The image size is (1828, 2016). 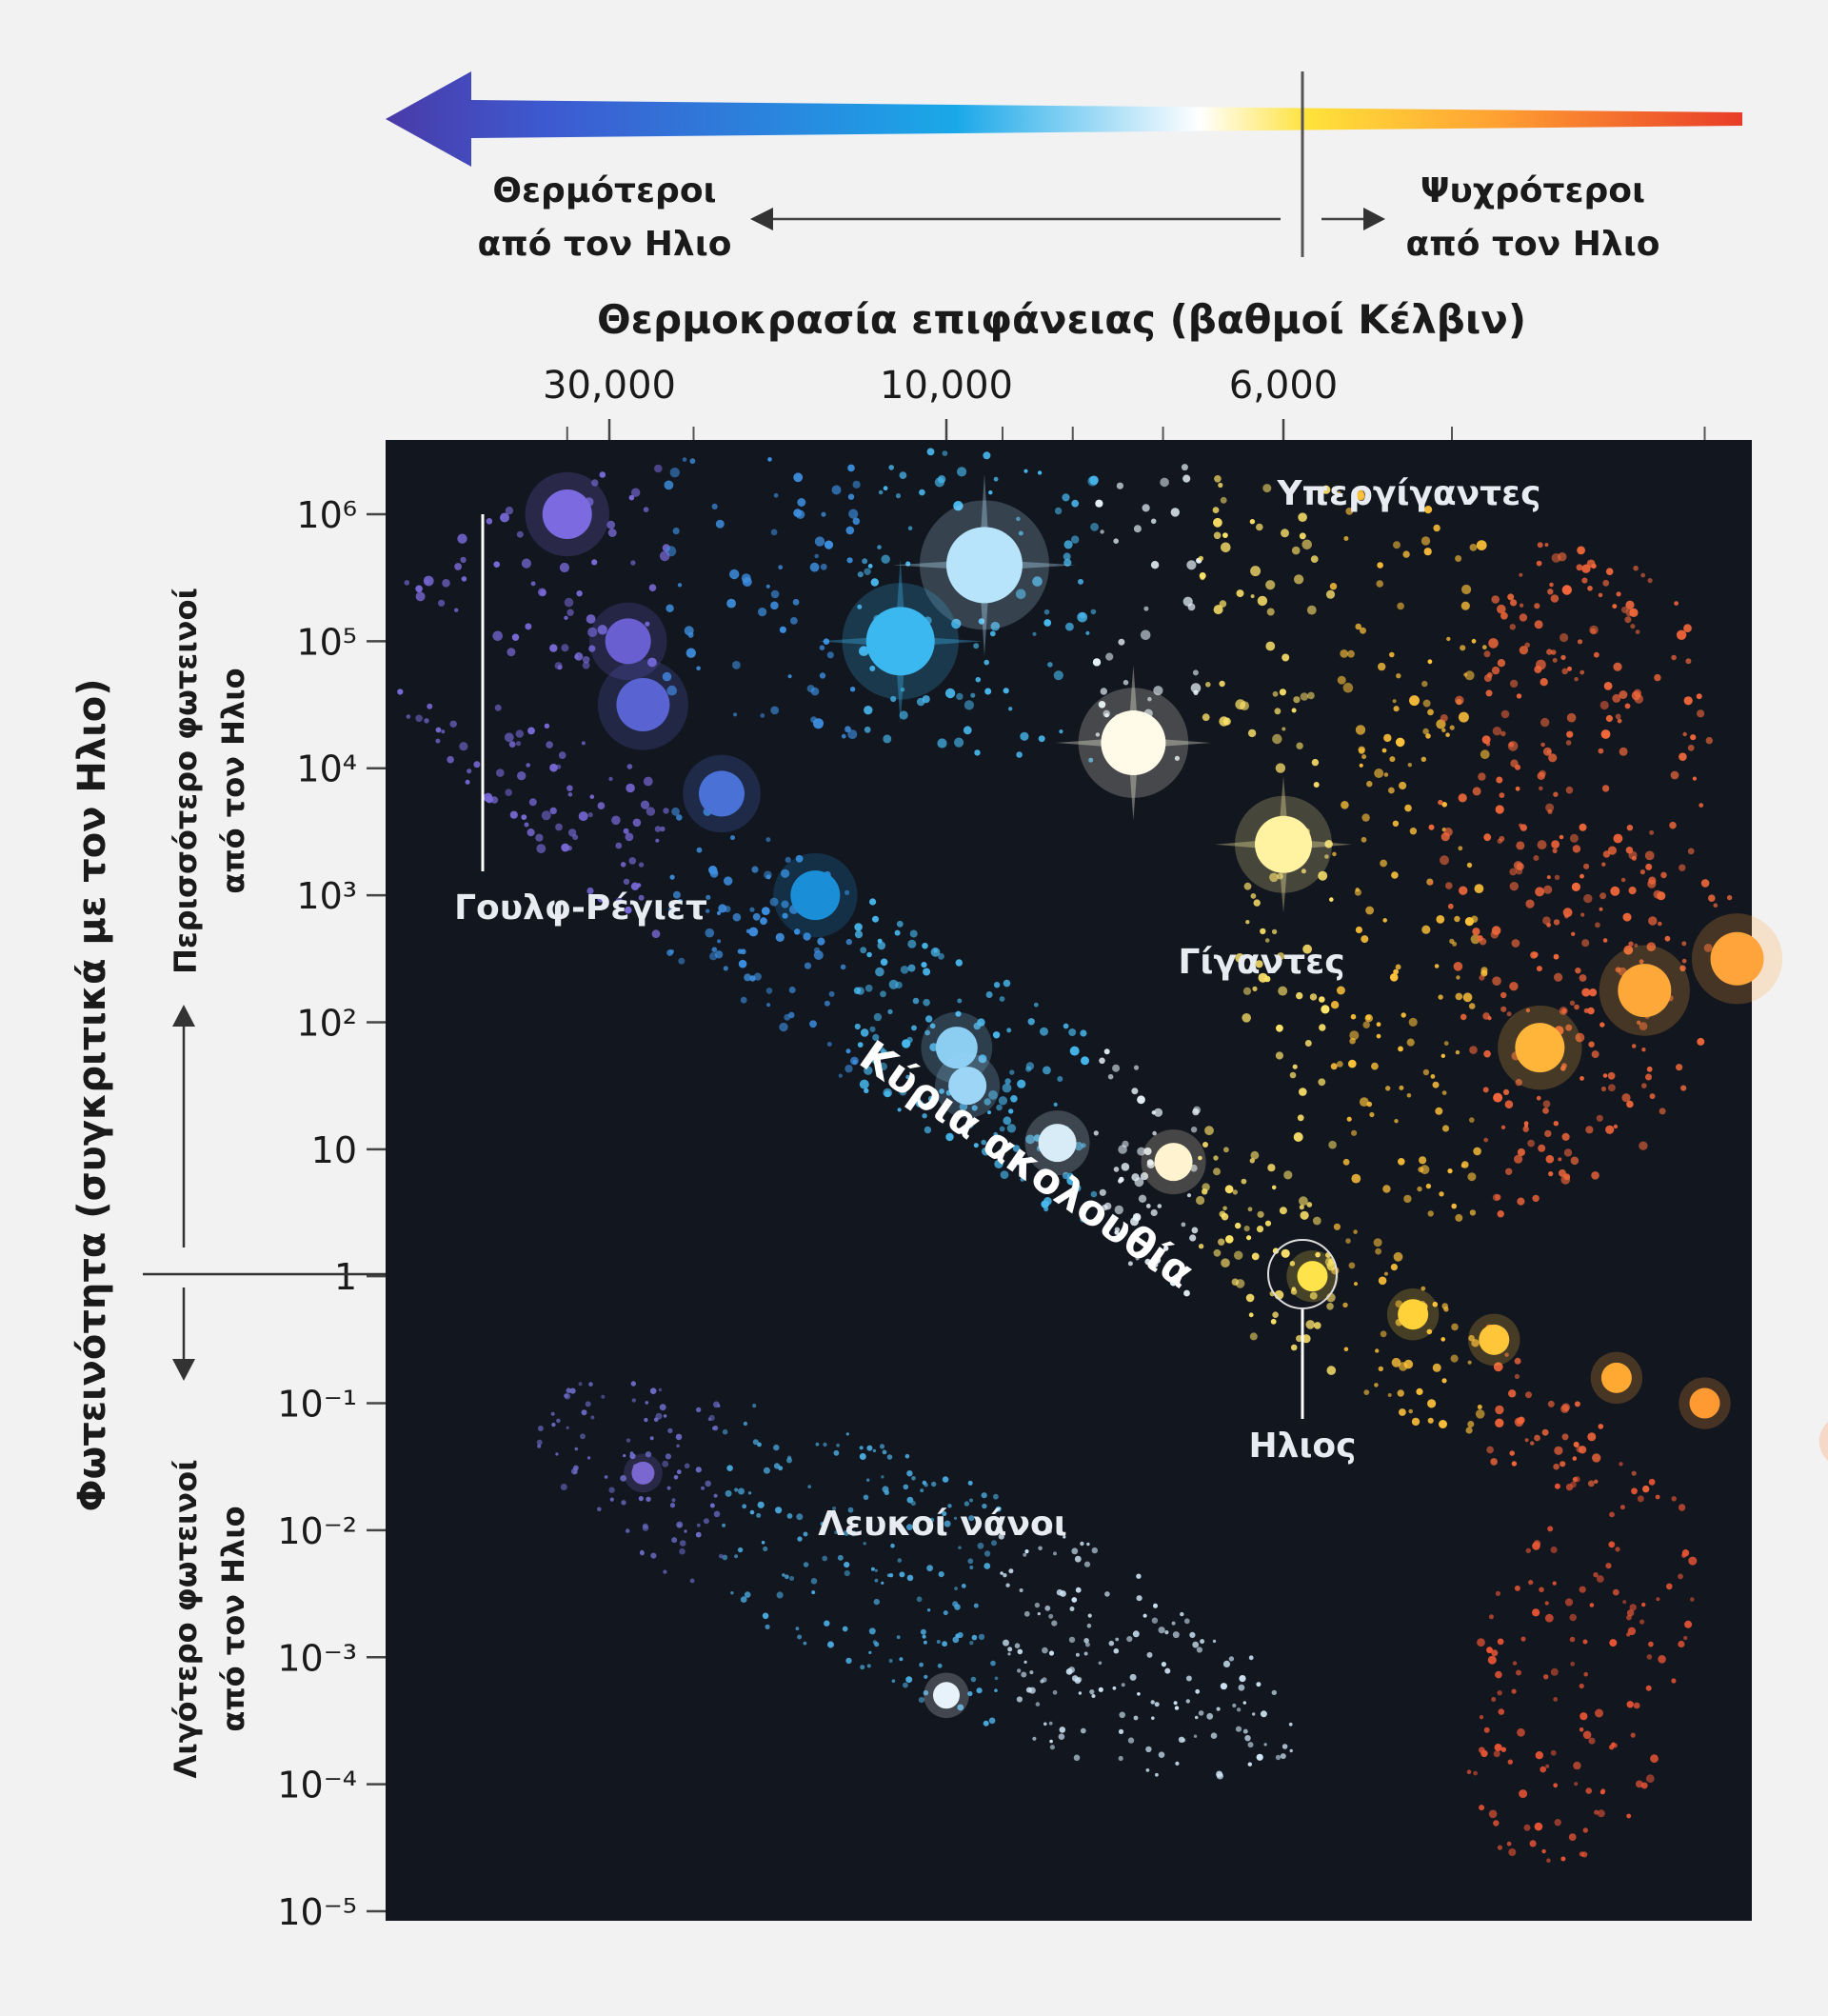 I want to click on brighter-label-group: Περισσότερο φωτεινοί από τον Ηλιο, so click(x=209, y=918).